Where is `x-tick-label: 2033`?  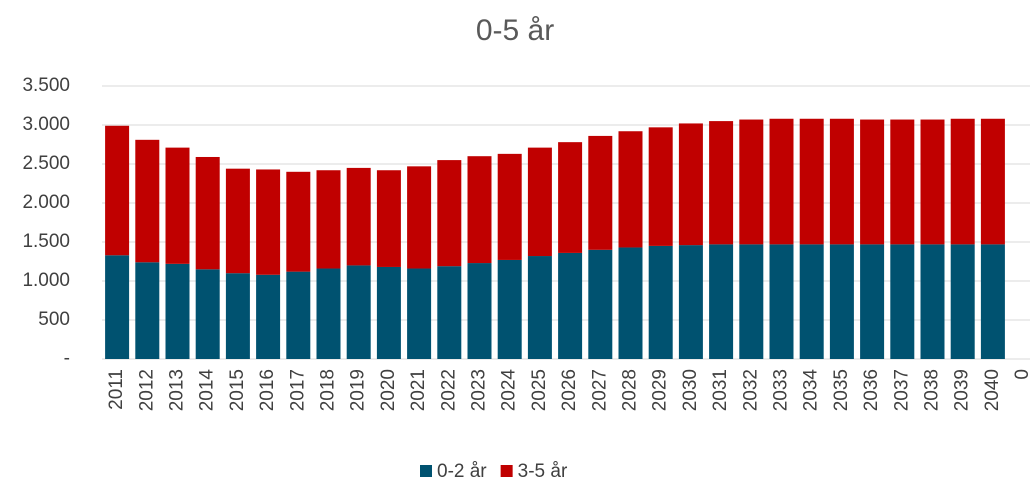 x-tick-label: 2033 is located at coordinates (781, 390).